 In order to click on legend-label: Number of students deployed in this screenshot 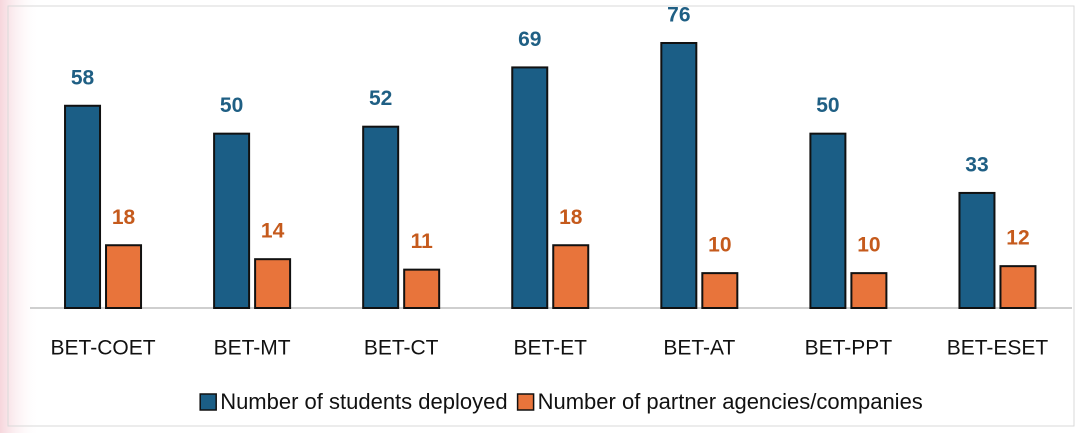, I will do `click(363, 401)`.